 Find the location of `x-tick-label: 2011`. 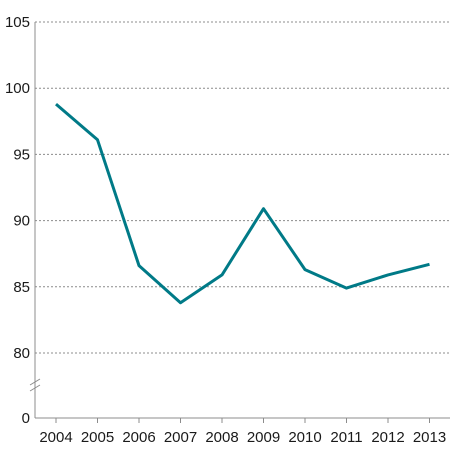

x-tick-label: 2011 is located at coordinates (346, 437).